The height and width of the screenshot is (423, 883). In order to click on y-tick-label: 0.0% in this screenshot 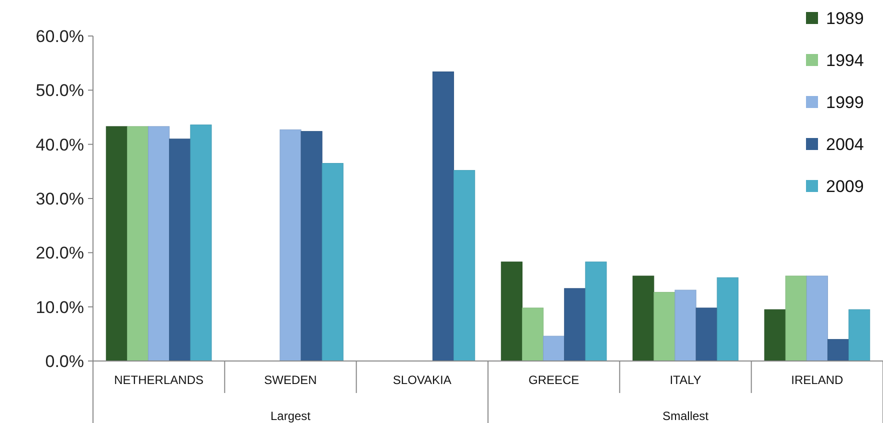, I will do `click(64, 361)`.